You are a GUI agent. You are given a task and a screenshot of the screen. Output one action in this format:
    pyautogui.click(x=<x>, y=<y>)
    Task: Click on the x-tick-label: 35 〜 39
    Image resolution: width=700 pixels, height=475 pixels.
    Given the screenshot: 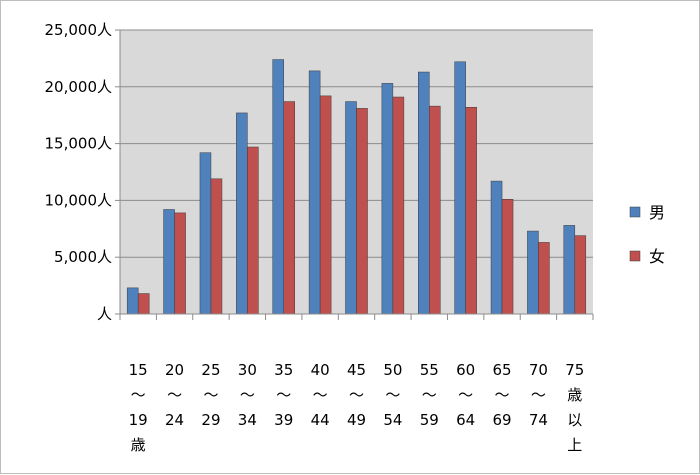 What is the action you would take?
    pyautogui.click(x=283, y=395)
    